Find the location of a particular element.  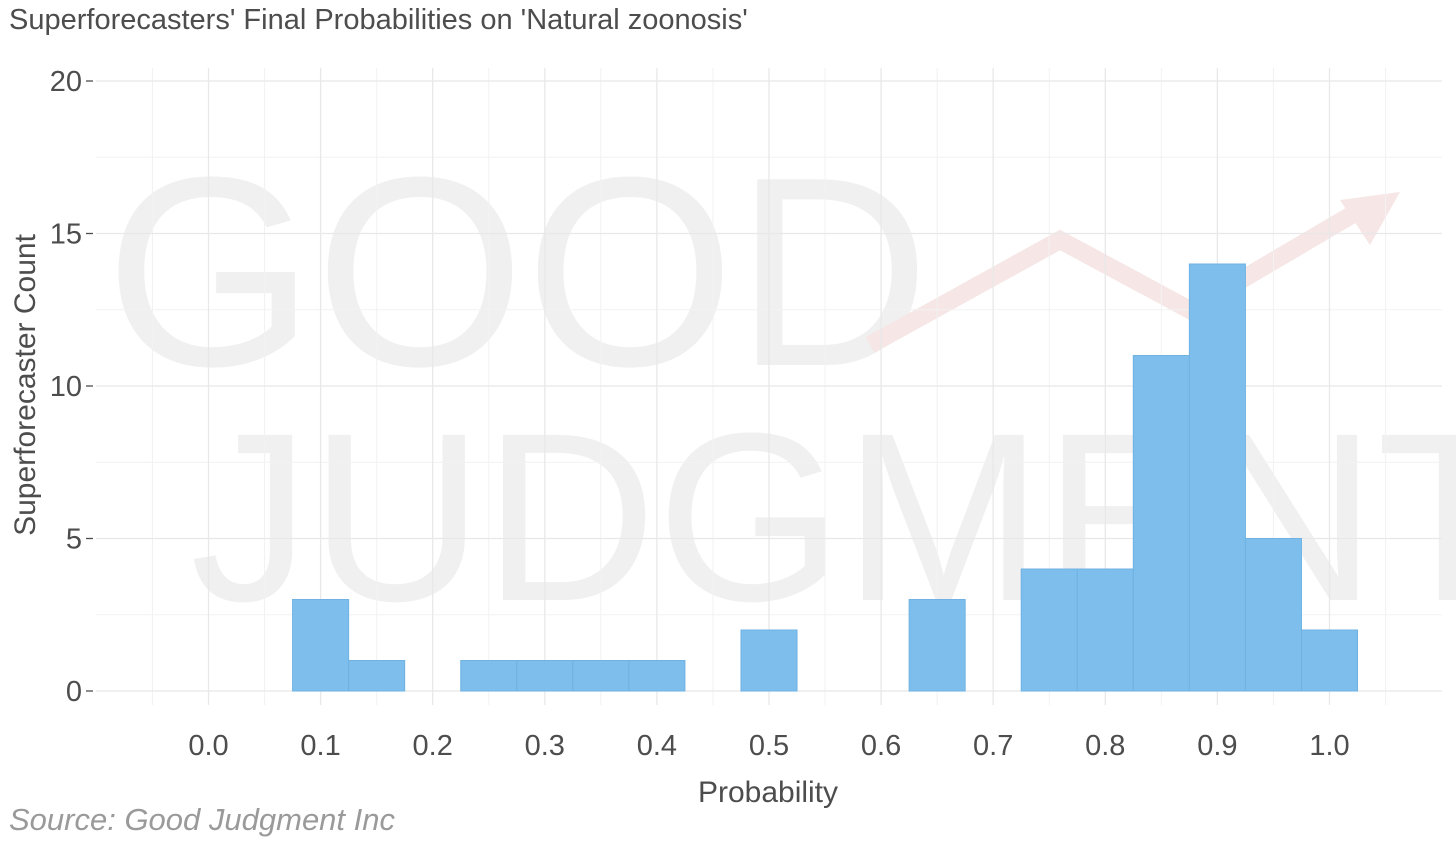

x-tick-label: 1.0 is located at coordinates (1329, 746).